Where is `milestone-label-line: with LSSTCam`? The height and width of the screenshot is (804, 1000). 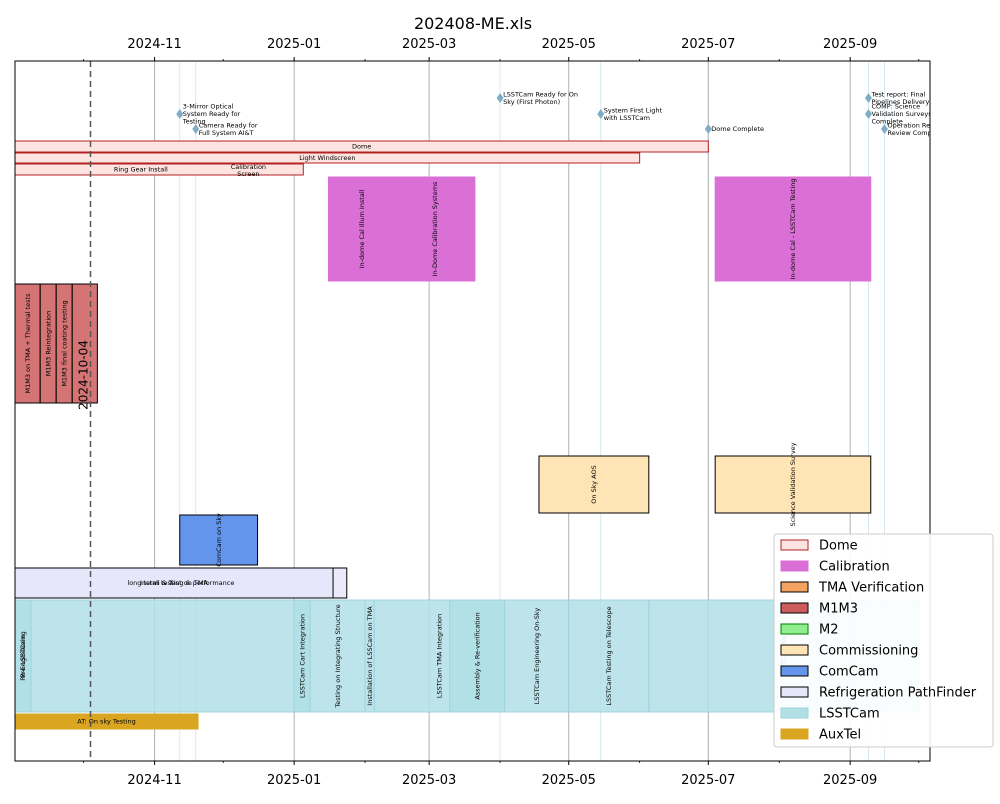
milestone-label-line: with LSSTCam is located at coordinates (627, 118).